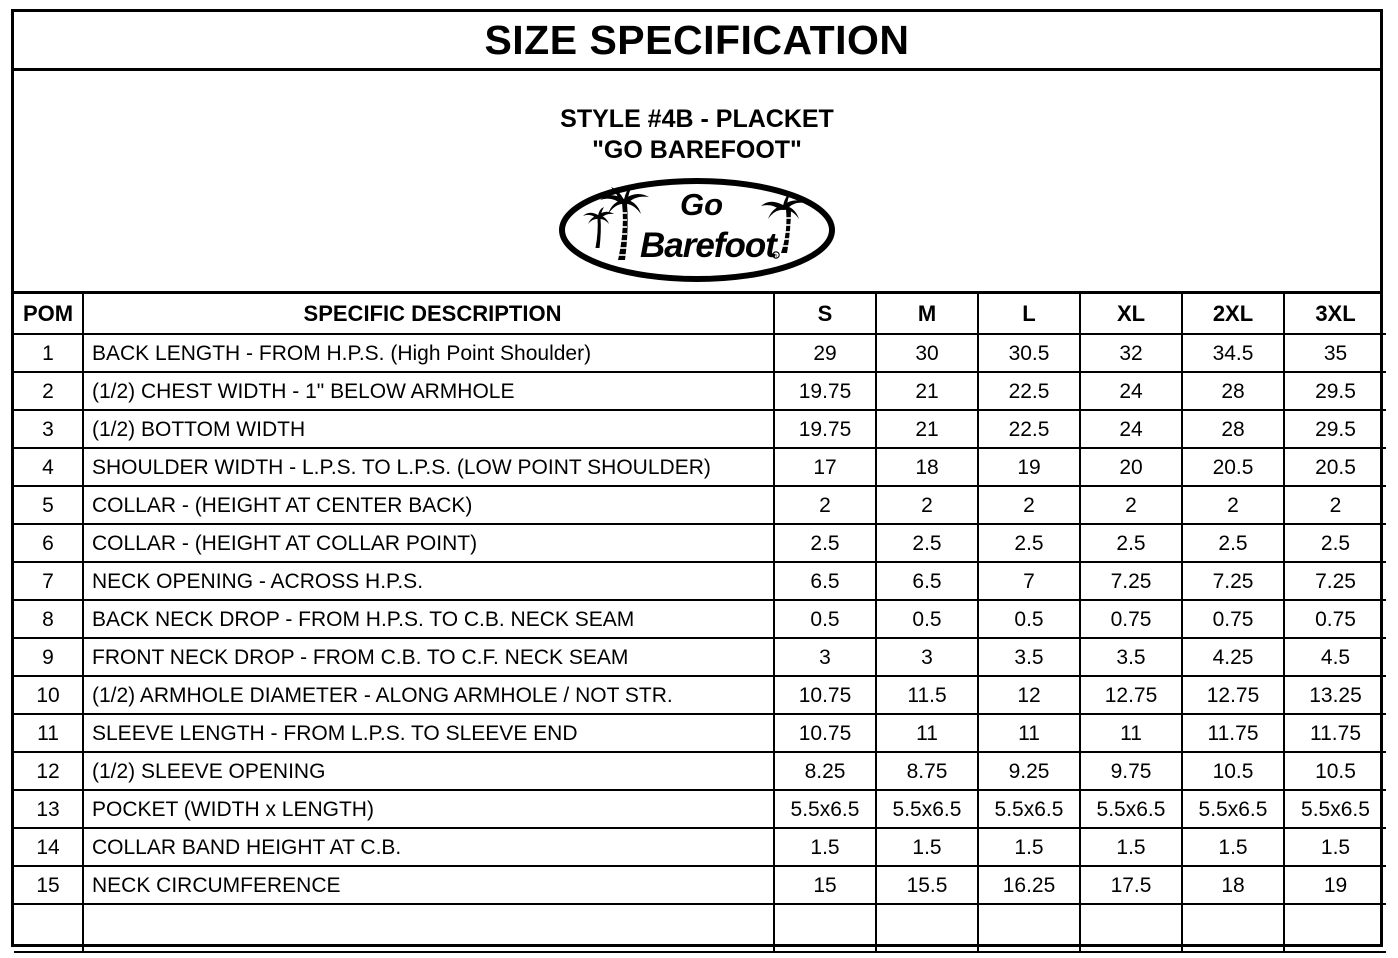 The width and height of the screenshot is (1398, 958). Describe the element at coordinates (49, 657) in the screenshot. I see `cell-pom: 9` at that location.